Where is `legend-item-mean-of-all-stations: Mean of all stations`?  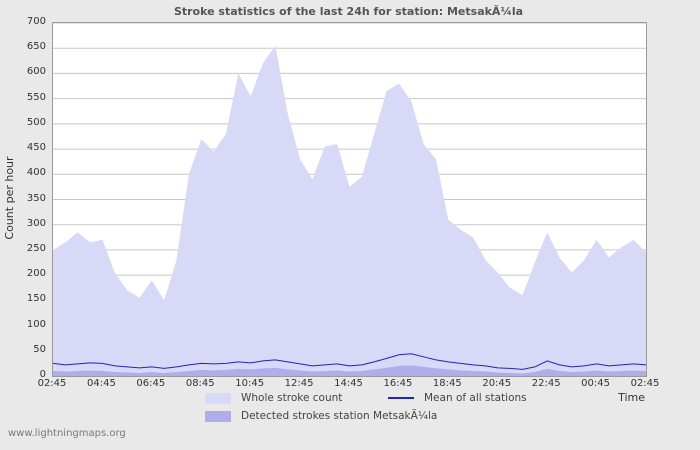
legend-item-mean-of-all-stations: Mean of all stations is located at coordinates (457, 398).